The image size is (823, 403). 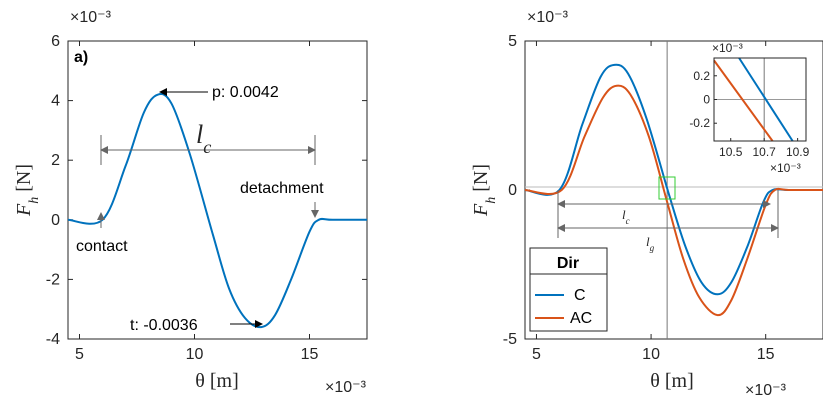 I want to click on y-tick-label: -5, so click(x=510, y=339).